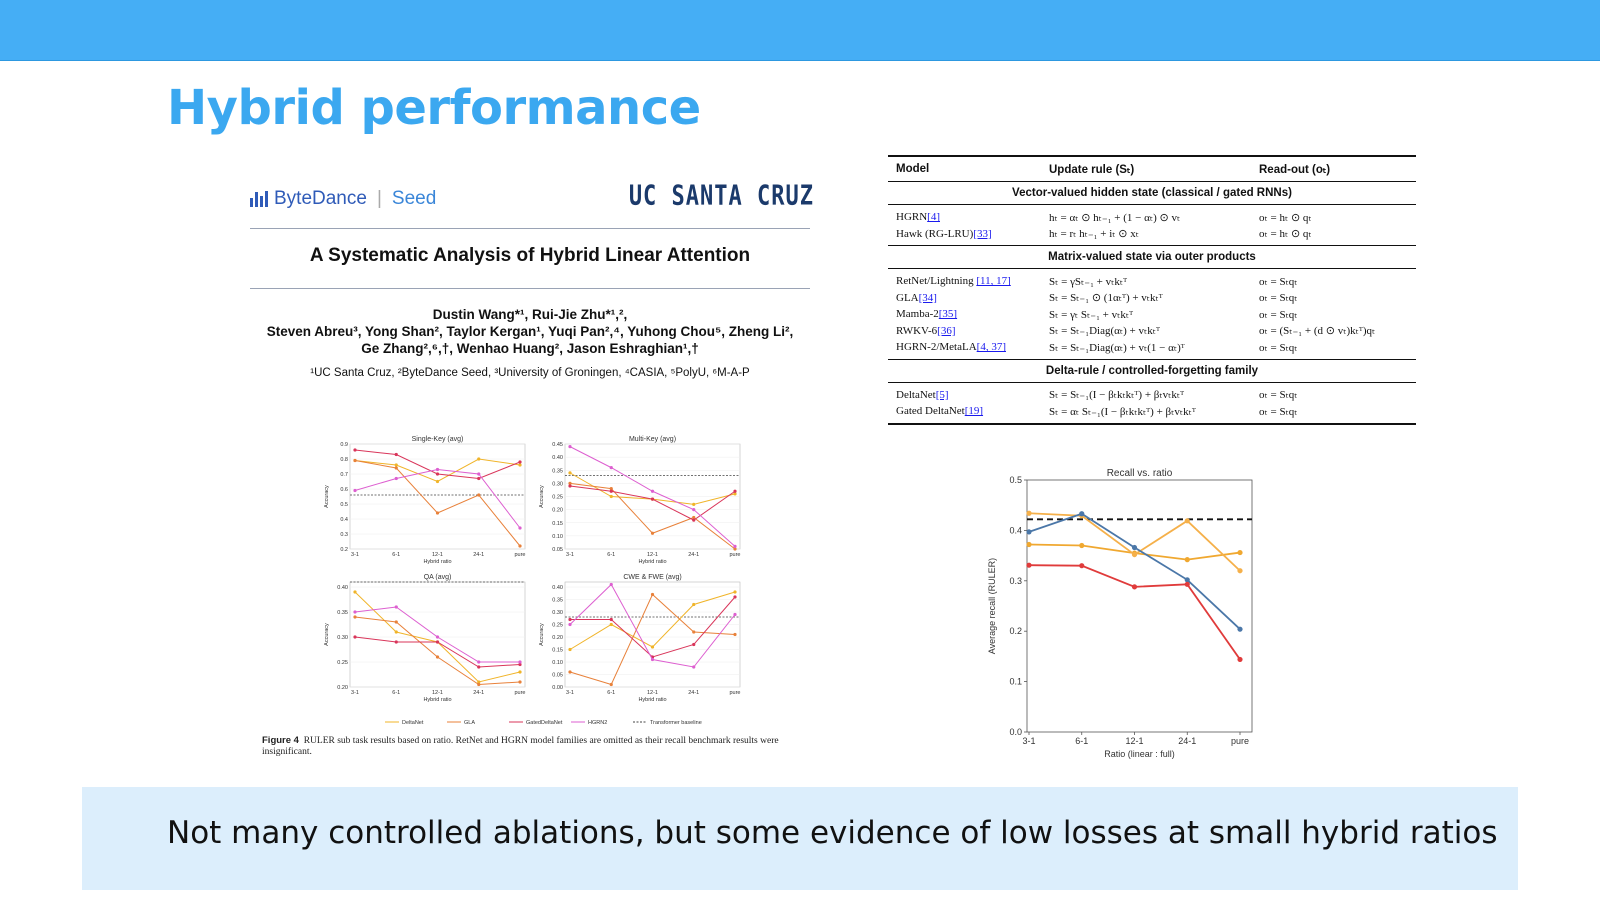 This screenshot has width=1600, height=901. Describe the element at coordinates (557, 550) in the screenshot. I see `y-tick-label: 0.05` at that location.